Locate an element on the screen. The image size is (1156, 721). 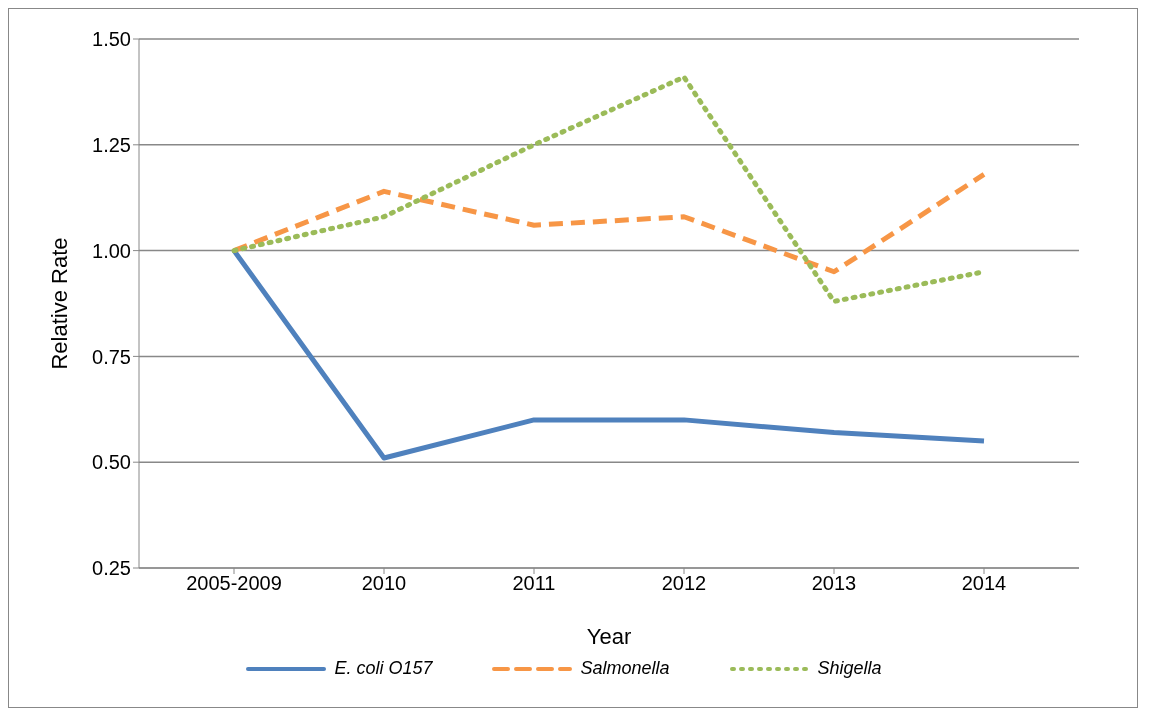
y-axis-title: Relative Rate is located at coordinates (59, 303).